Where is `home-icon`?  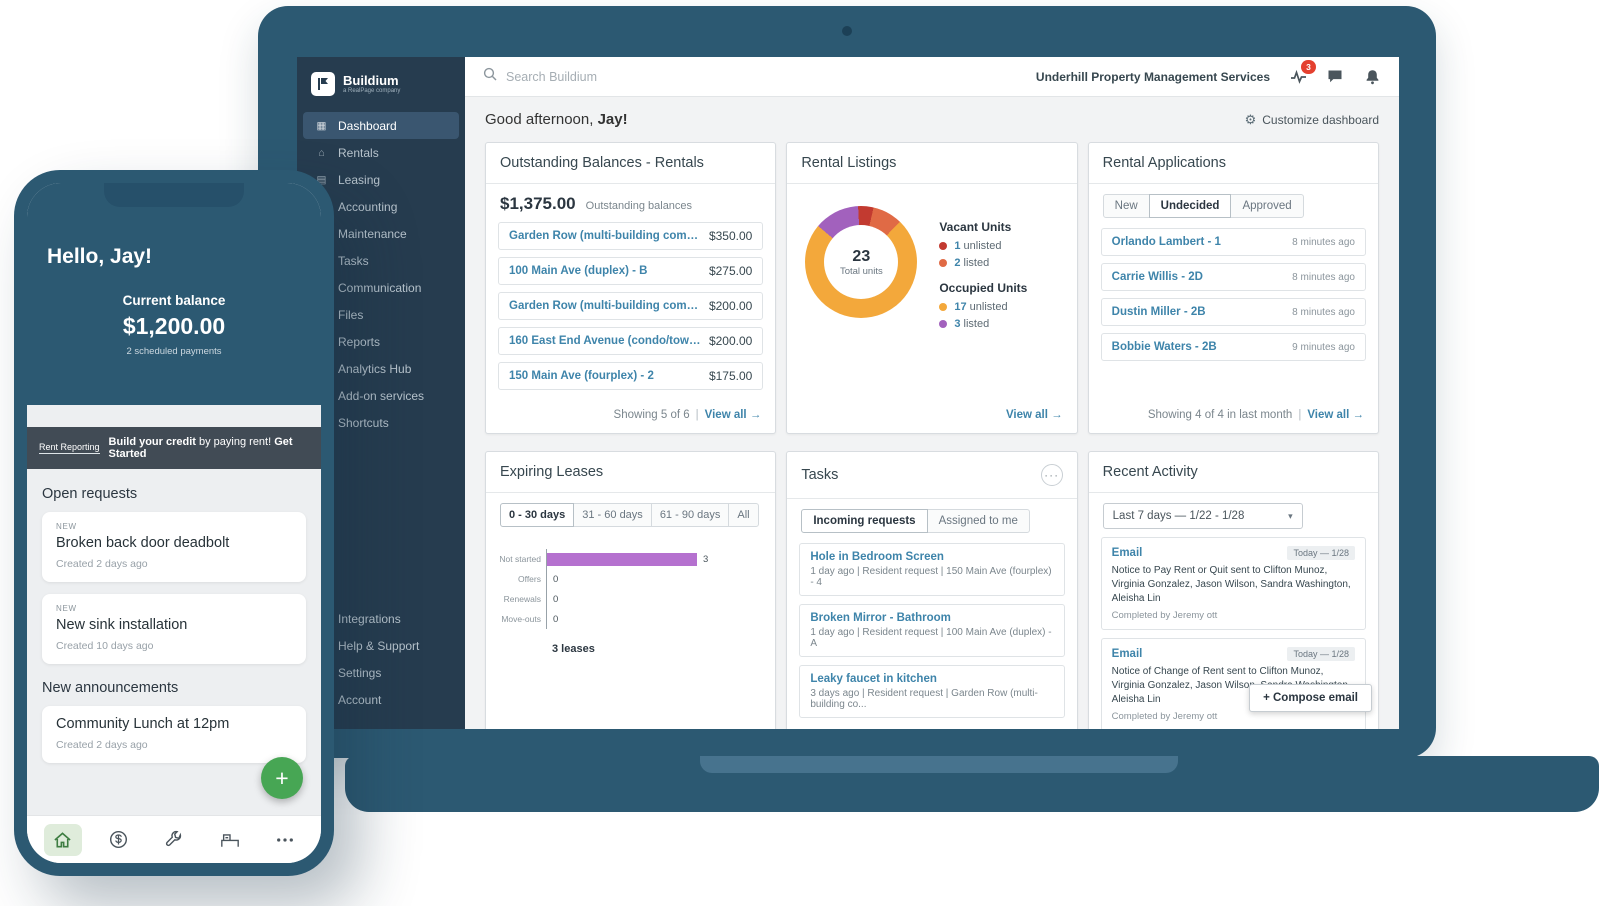 home-icon is located at coordinates (62, 839).